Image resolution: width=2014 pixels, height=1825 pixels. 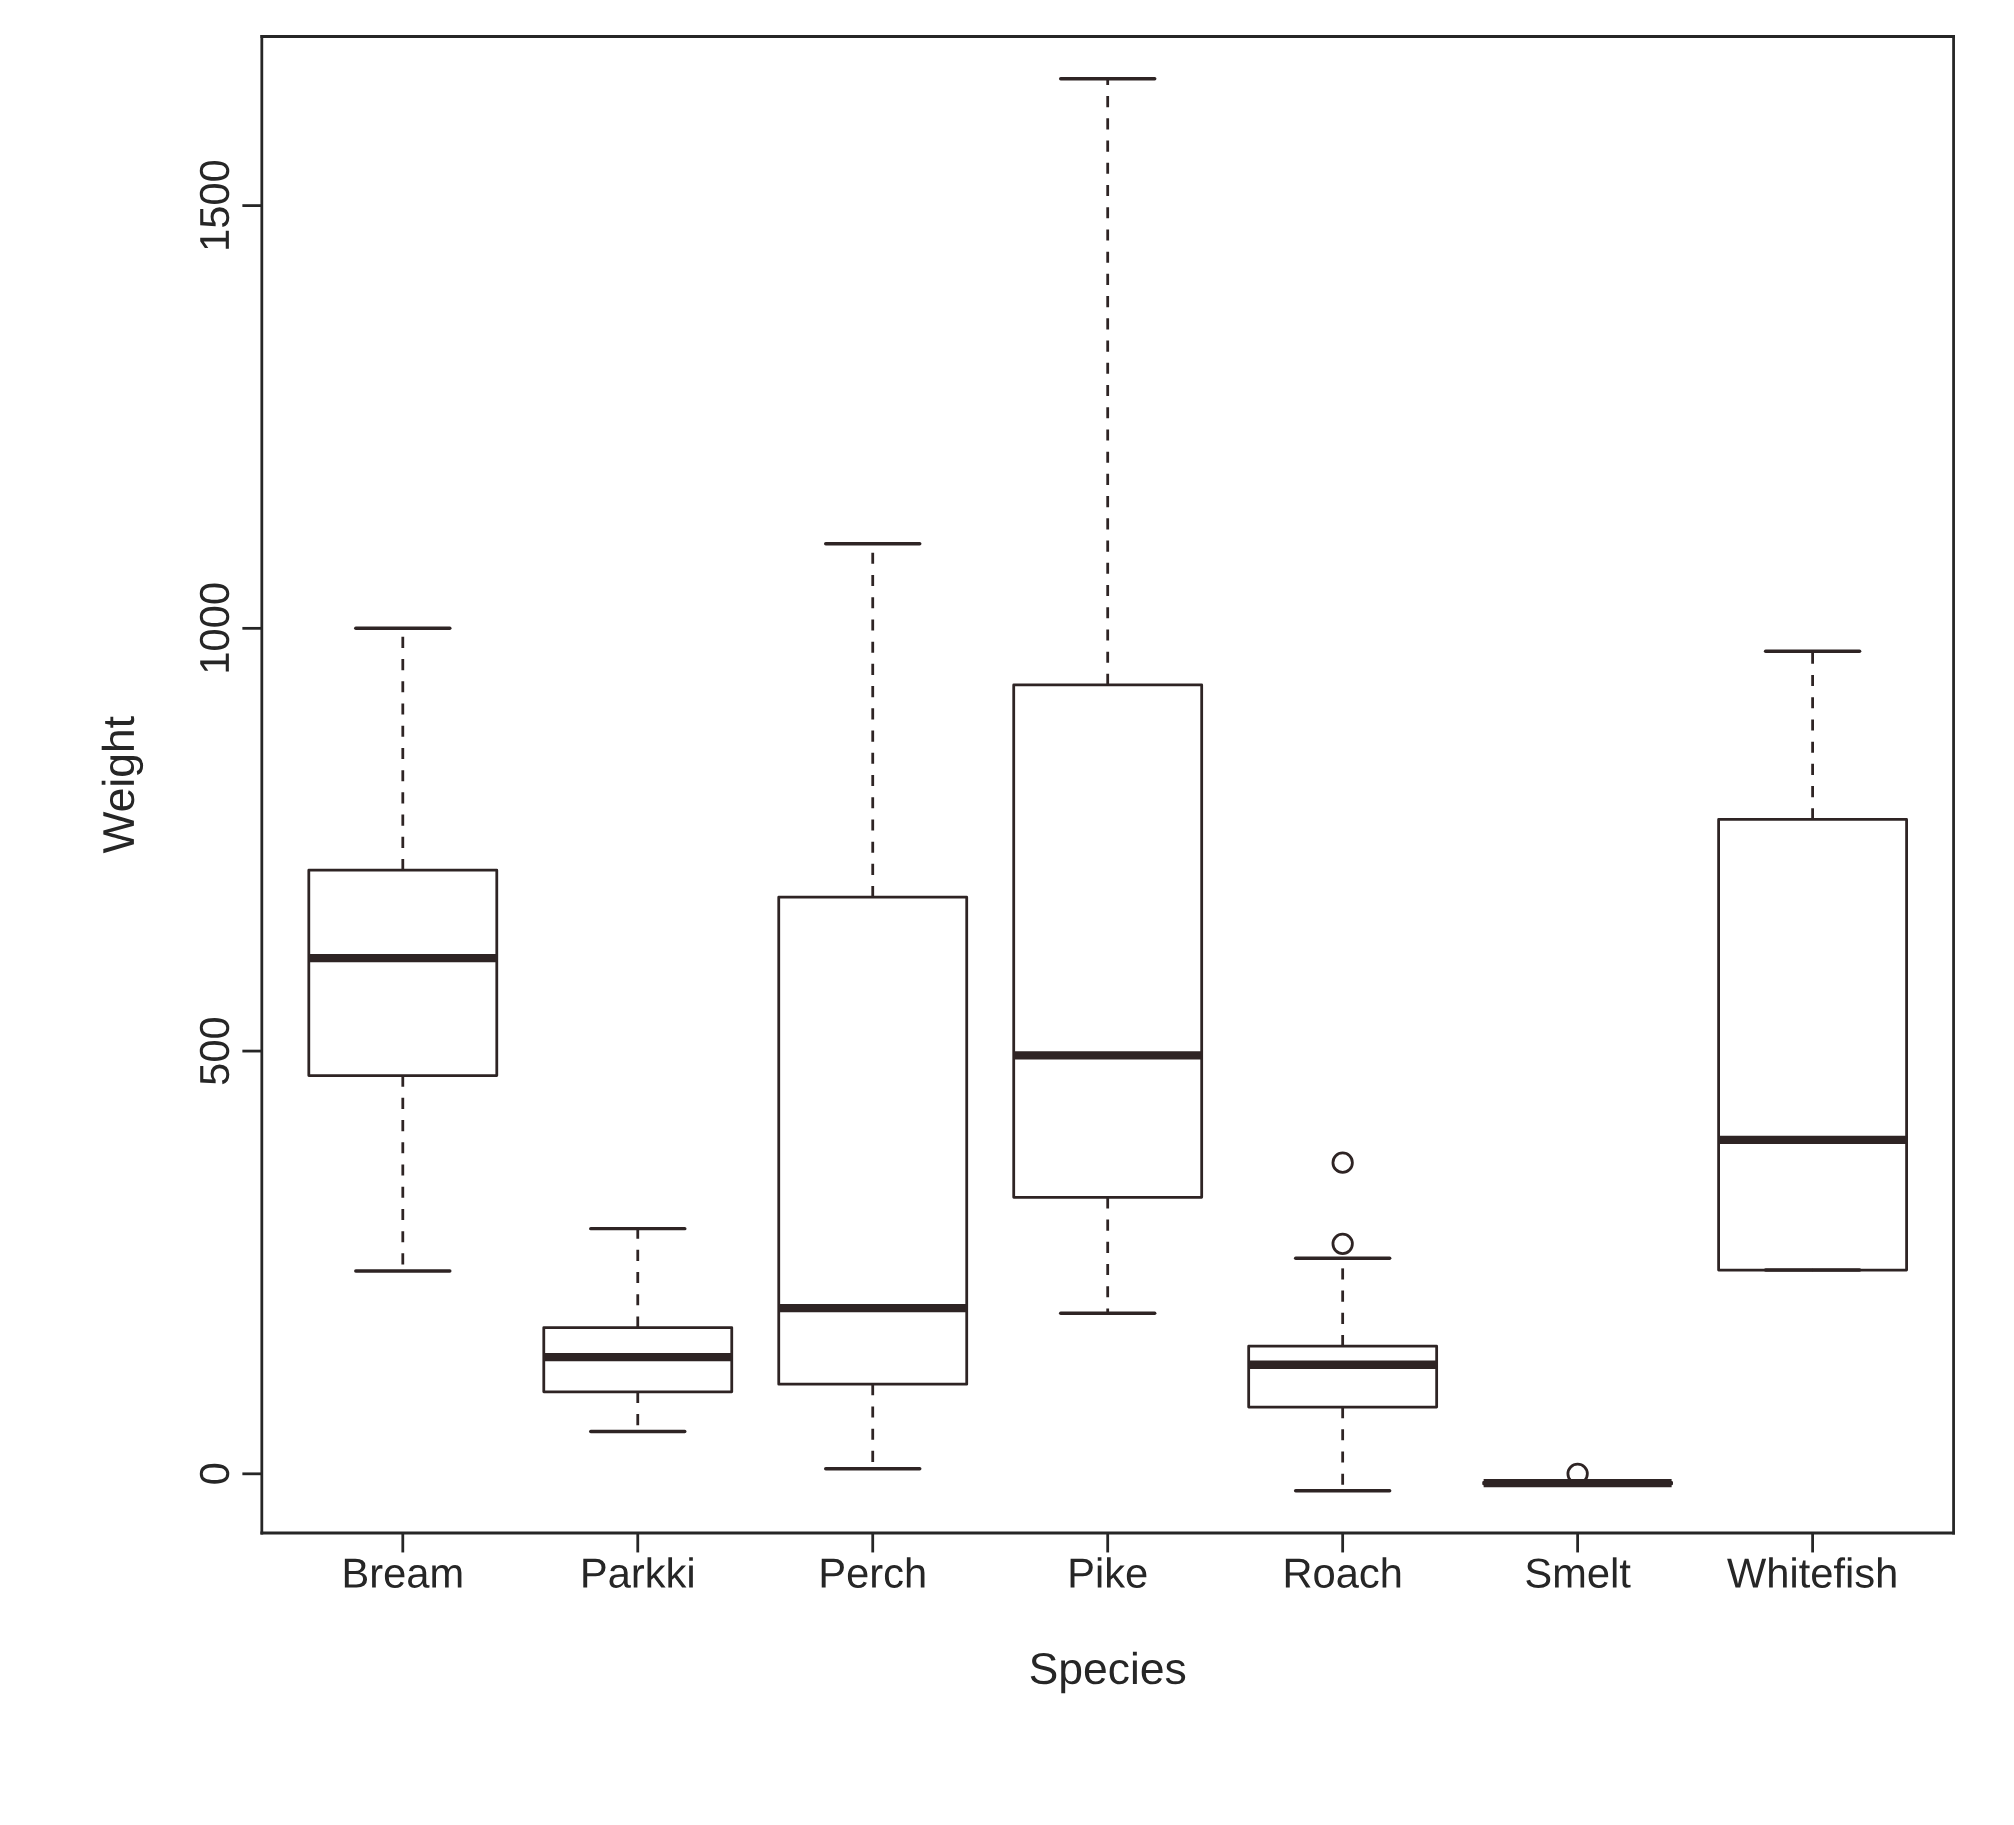 I want to click on x-axis-title: Species, so click(x=1108, y=1672).